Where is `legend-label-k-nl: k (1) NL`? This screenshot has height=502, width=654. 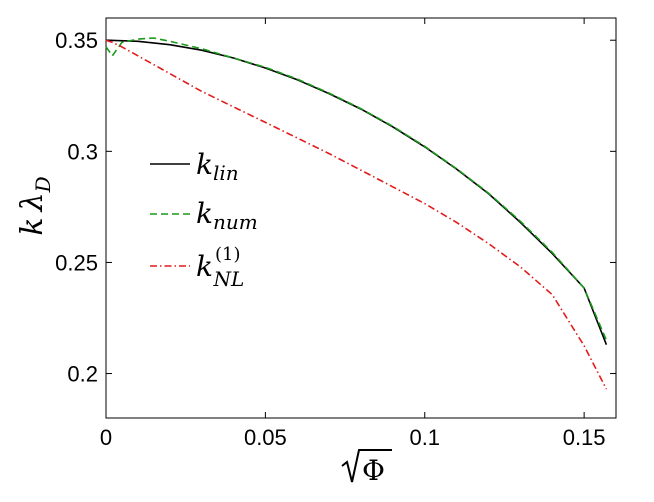 legend-label-k-nl: k (1) NL is located at coordinates (220, 267).